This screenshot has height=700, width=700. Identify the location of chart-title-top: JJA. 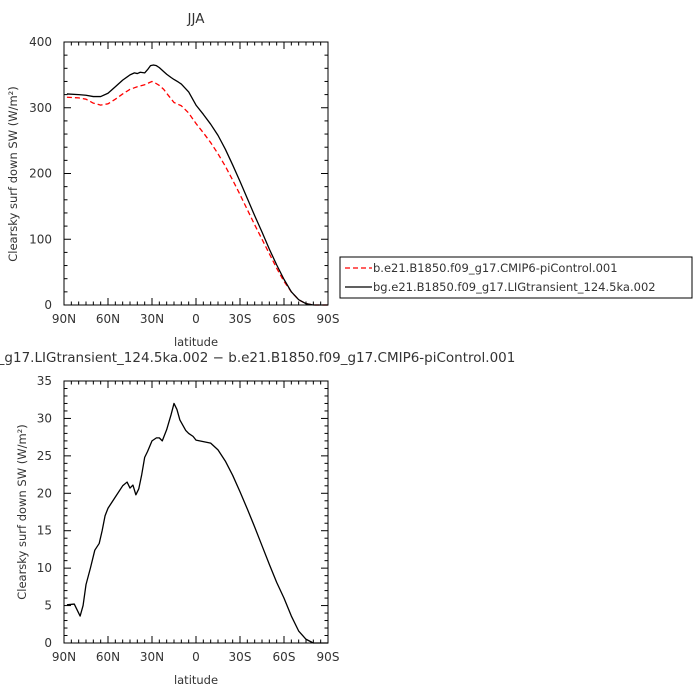
(196, 19).